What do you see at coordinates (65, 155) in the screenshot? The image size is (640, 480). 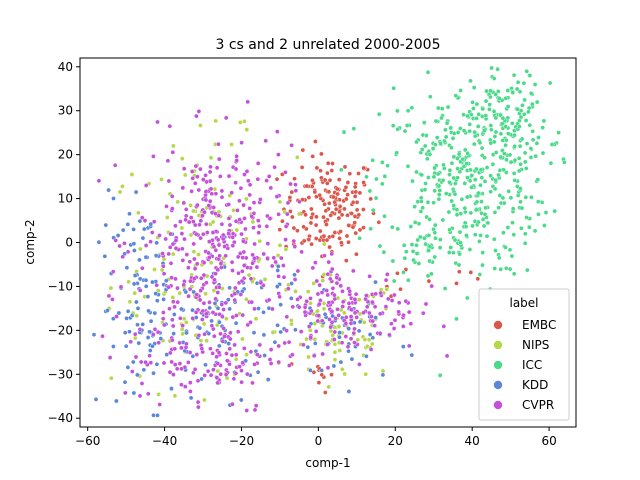 I see `y-tick-label: 20` at bounding box center [65, 155].